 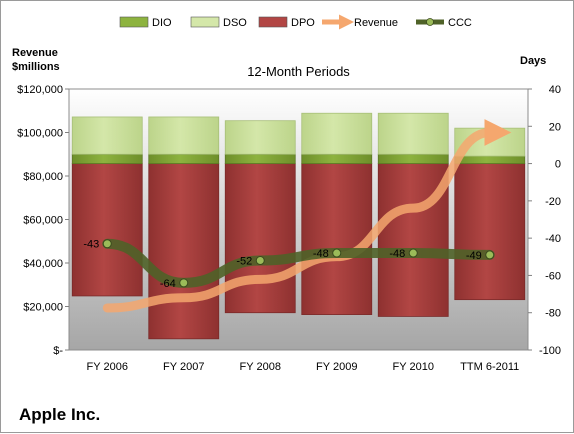 What do you see at coordinates (553, 239) in the screenshot?
I see `right-tick-label: -40` at bounding box center [553, 239].